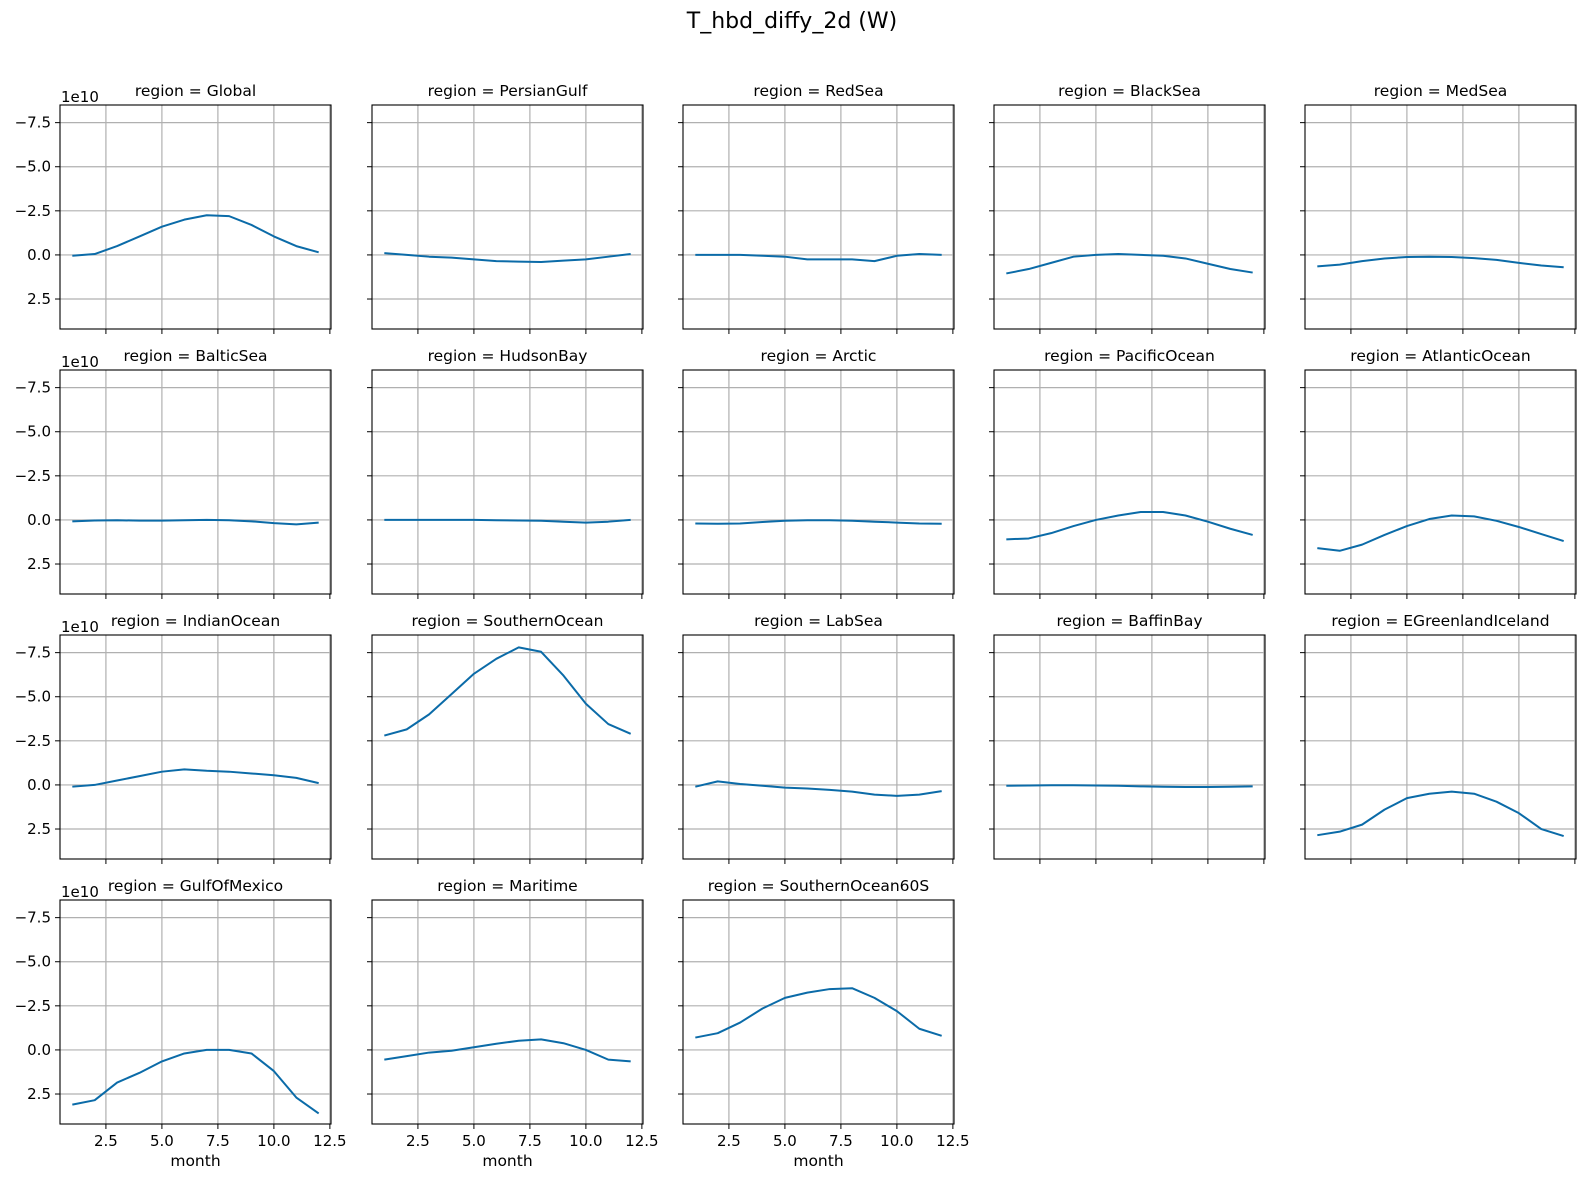  Describe the element at coordinates (1438, 473) in the screenshot. I see `facet-panel: region = AtlanticOcean` at that location.